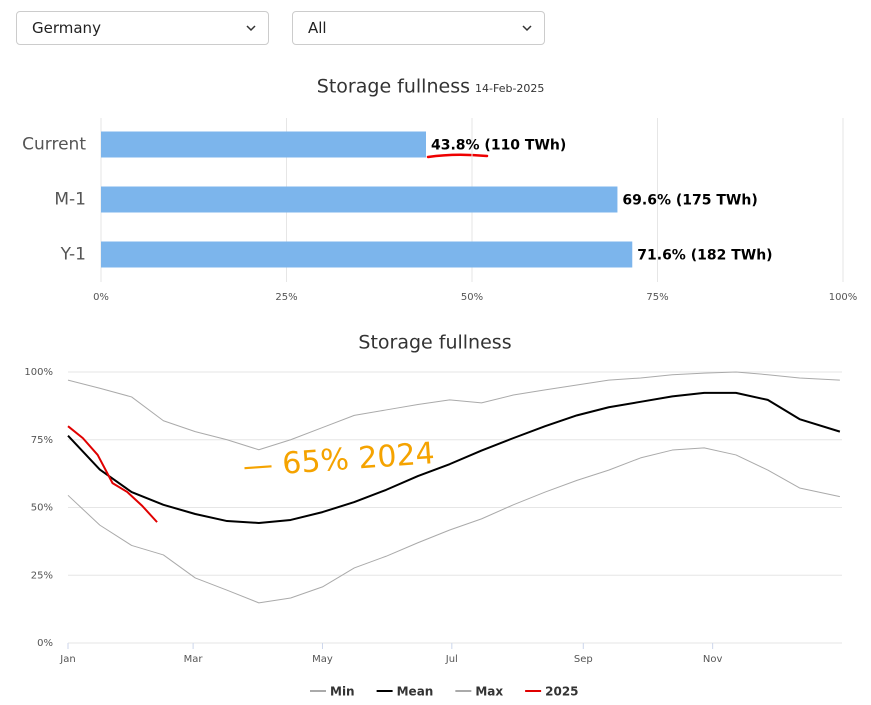 The width and height of the screenshot is (871, 705). What do you see at coordinates (101, 297) in the screenshot?
I see `x-tick-label: 0%` at bounding box center [101, 297].